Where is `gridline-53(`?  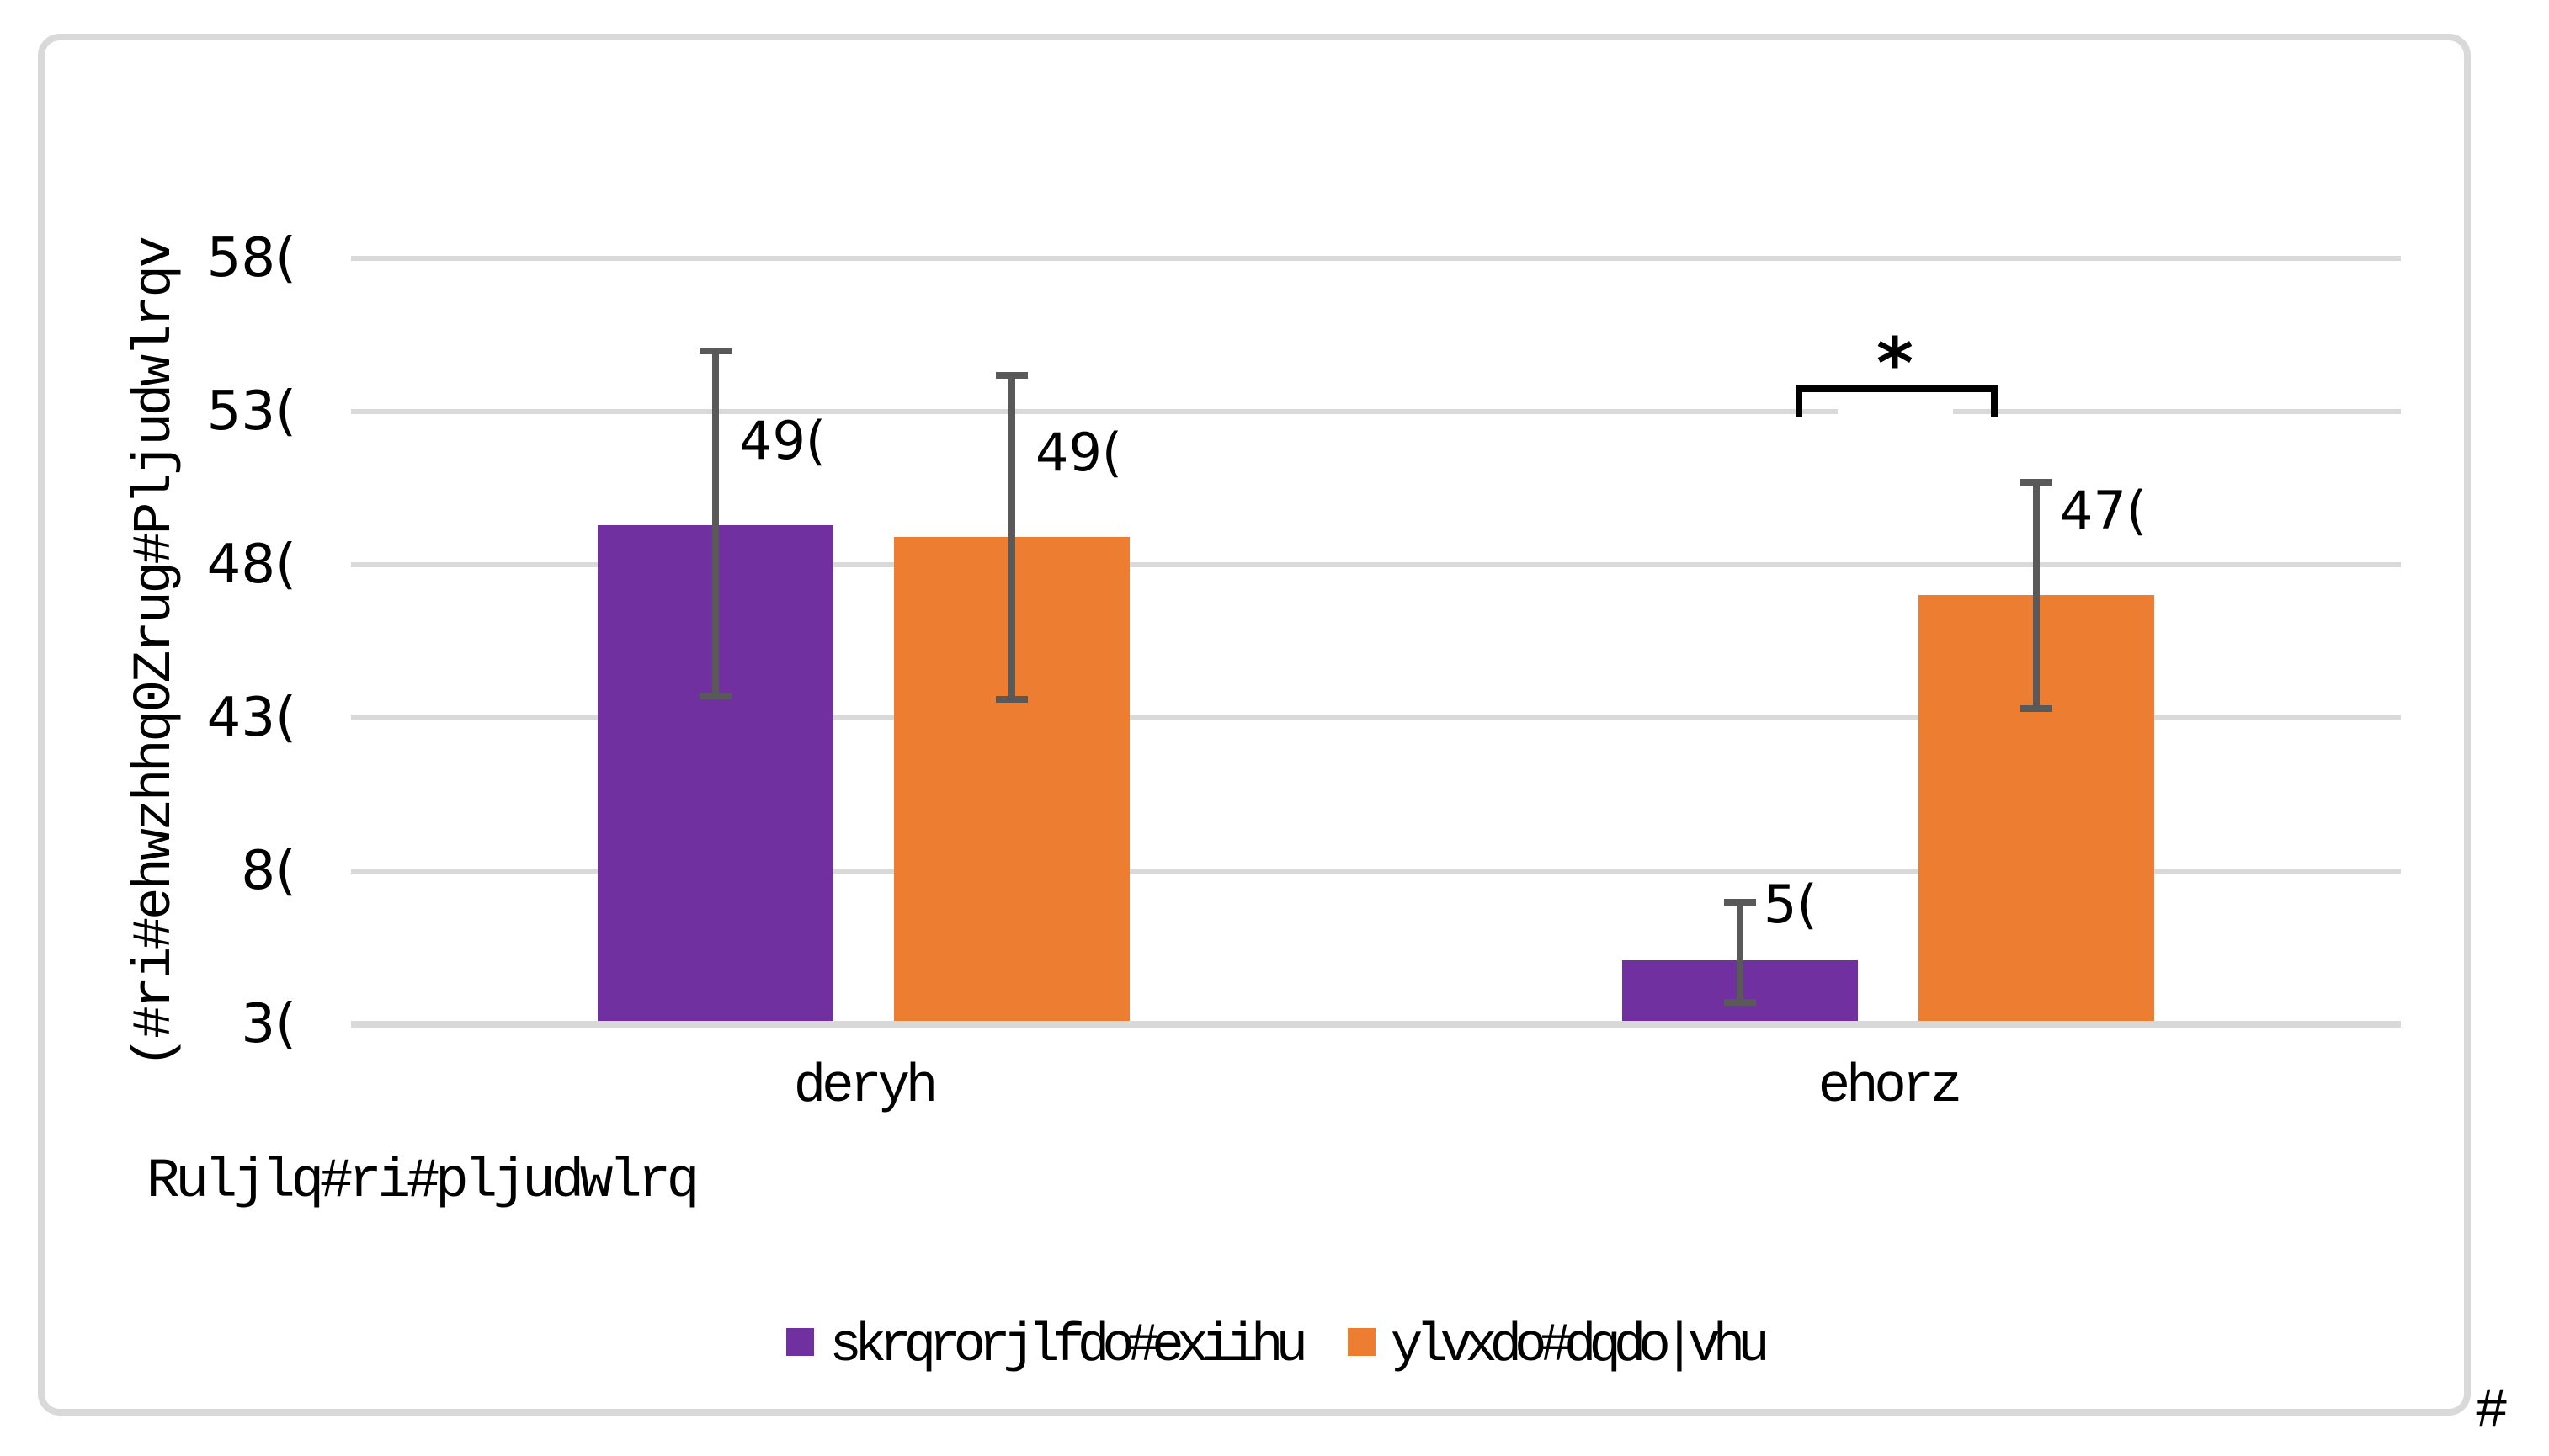 gridline-53( is located at coordinates (1376, 411).